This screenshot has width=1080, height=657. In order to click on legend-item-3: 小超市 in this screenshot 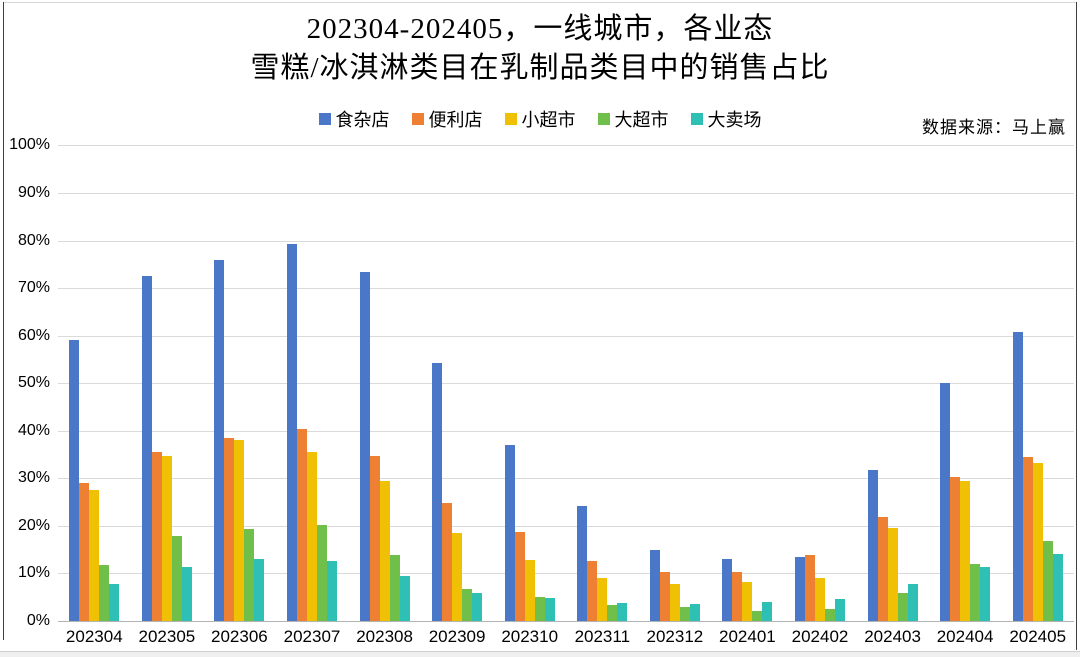, I will do `click(540, 119)`.